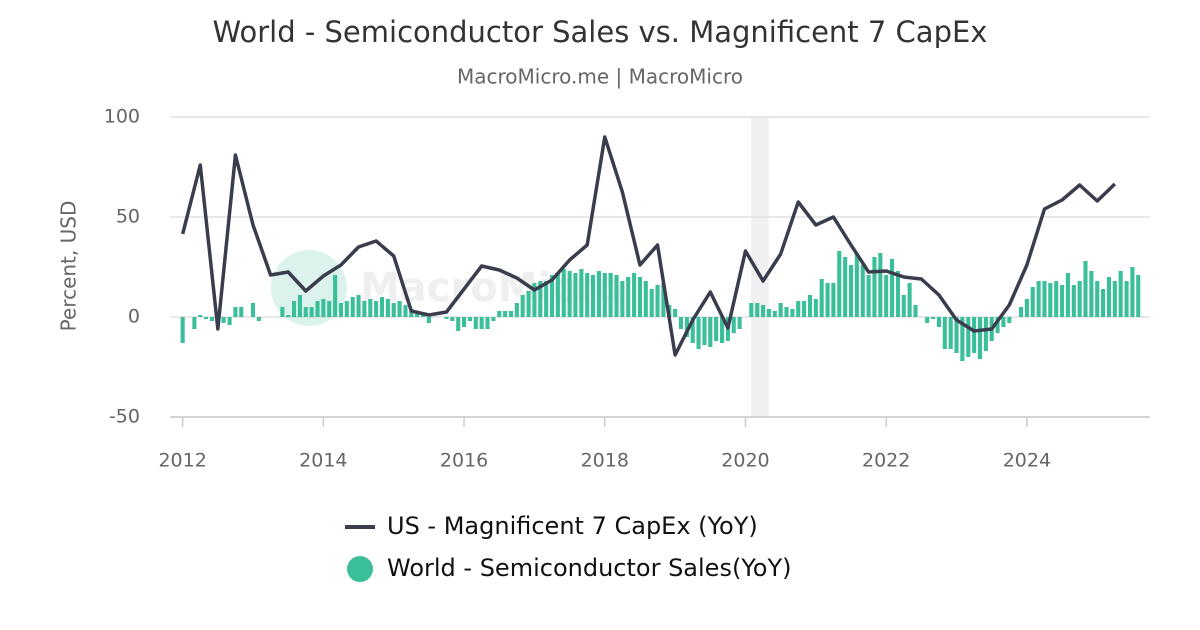  What do you see at coordinates (600, 77) in the screenshot?
I see `chart-subtitle: MacroMicro.me | MacroMicro` at bounding box center [600, 77].